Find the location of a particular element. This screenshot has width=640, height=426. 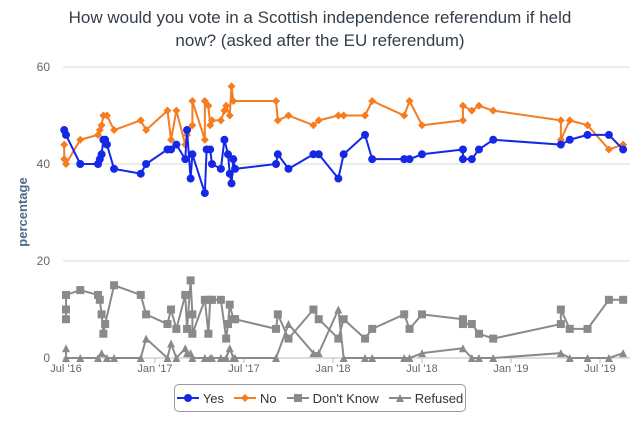

chart-title-line-2: now? (asked after the EU referendum) is located at coordinates (320, 40).